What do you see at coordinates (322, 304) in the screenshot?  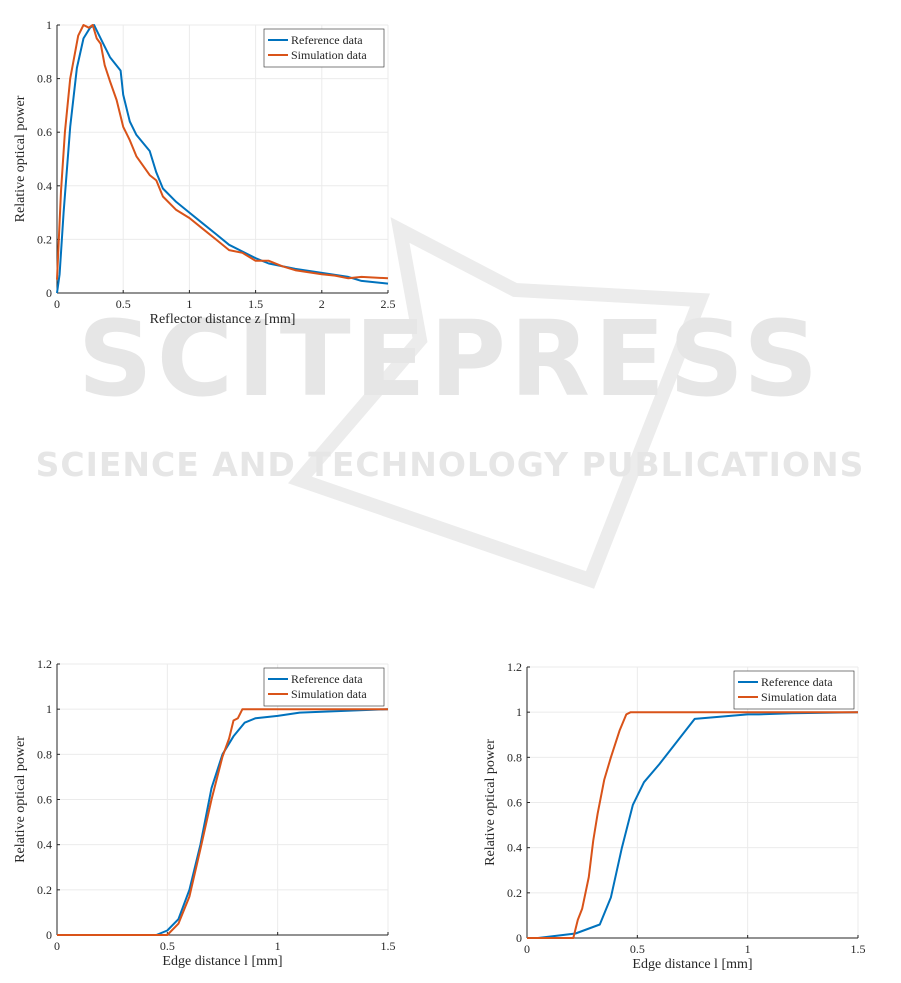 I see `x-tick-label: 2` at bounding box center [322, 304].